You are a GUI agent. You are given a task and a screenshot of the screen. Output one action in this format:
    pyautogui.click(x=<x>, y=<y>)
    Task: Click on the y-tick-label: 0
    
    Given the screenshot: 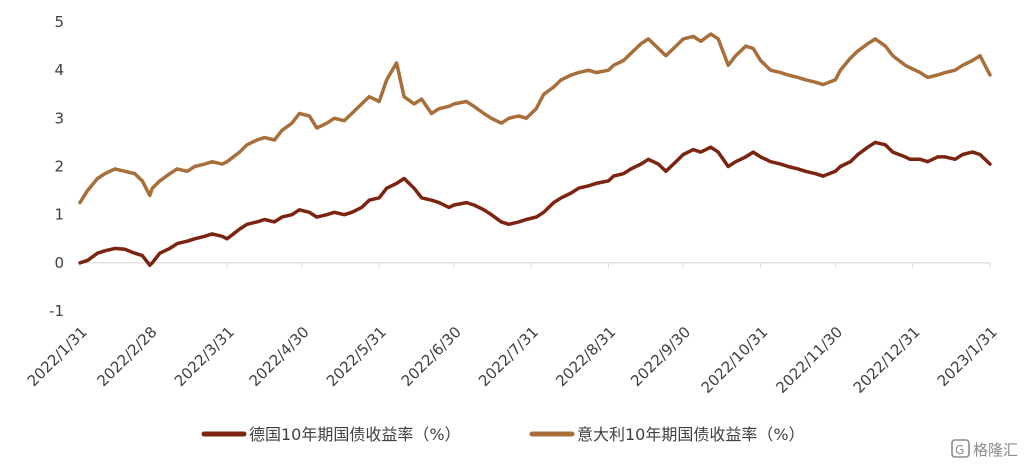 What is the action you would take?
    pyautogui.click(x=59, y=263)
    